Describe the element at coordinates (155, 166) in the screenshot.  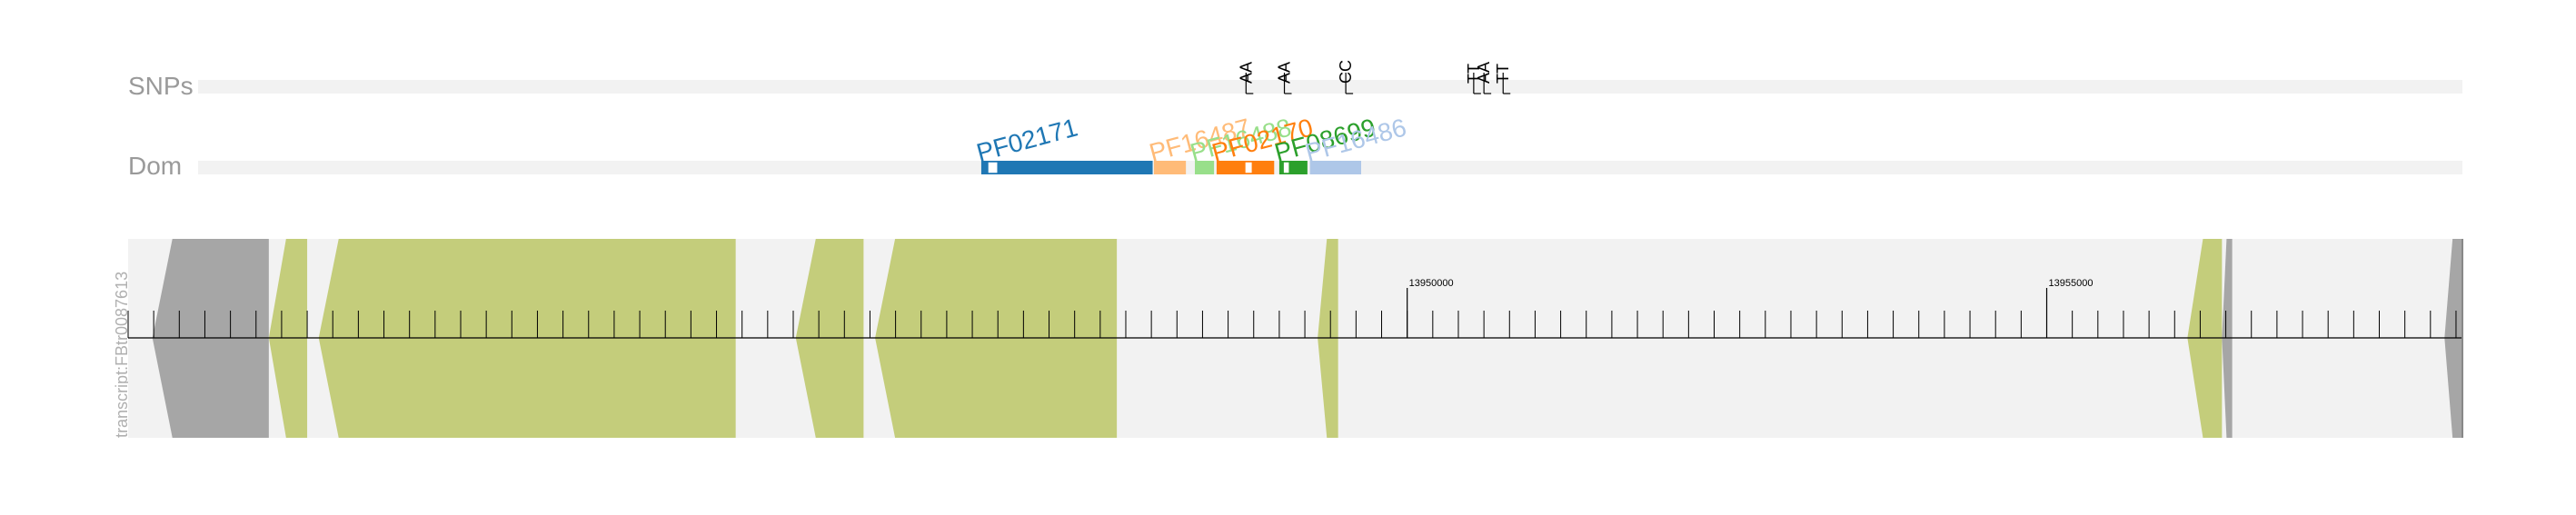
I see `dom-track-label: Dom` at that location.